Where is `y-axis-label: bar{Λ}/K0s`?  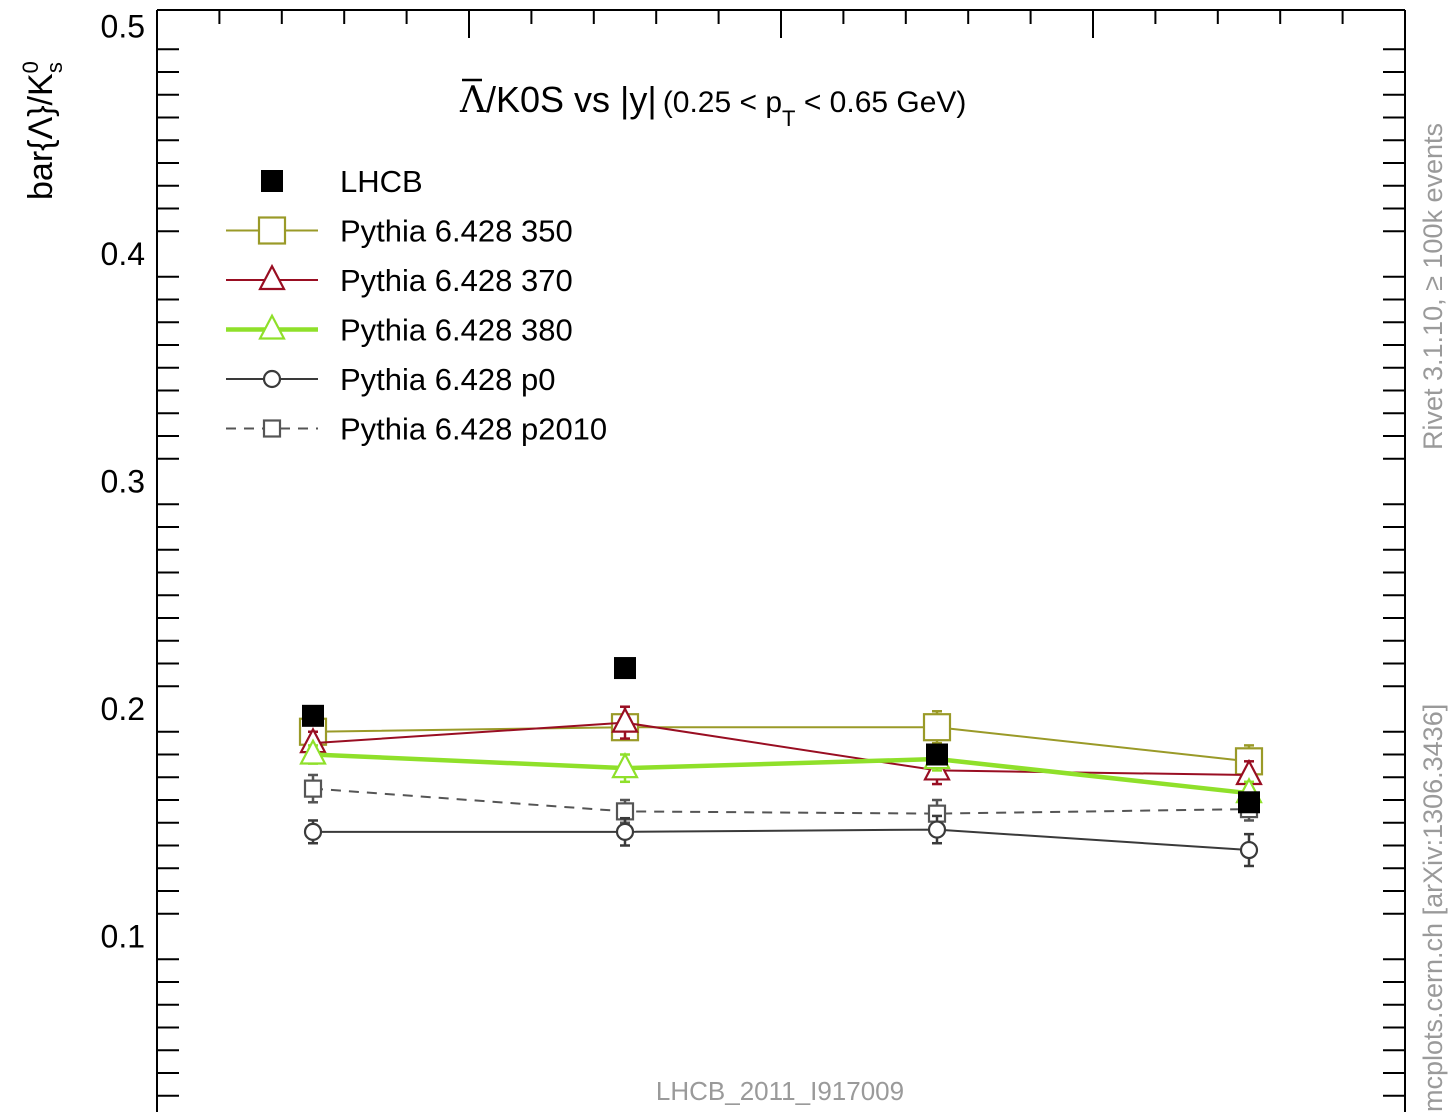 y-axis-label: bar{Λ}/K0s is located at coordinates (42, 130).